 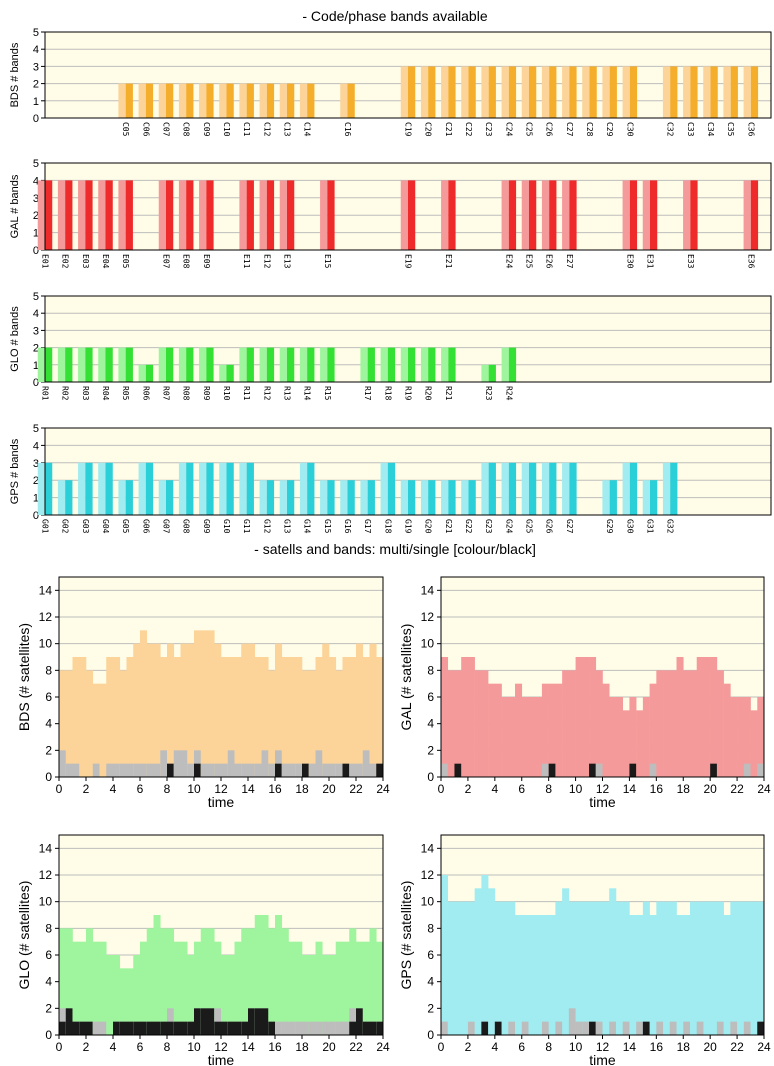 What do you see at coordinates (311, 488) in the screenshot?
I see `bar-dark-G14` at bounding box center [311, 488].